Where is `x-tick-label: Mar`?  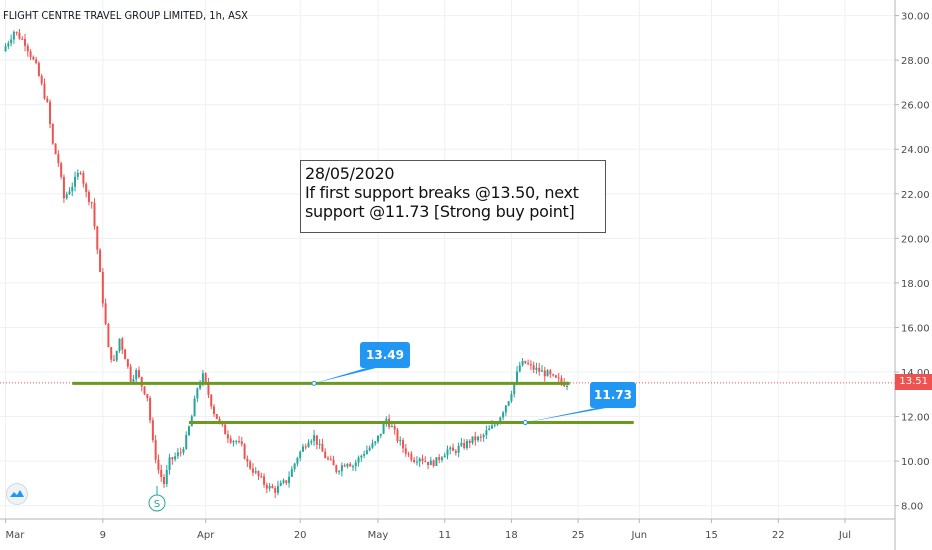 x-tick-label: Mar is located at coordinates (16, 535).